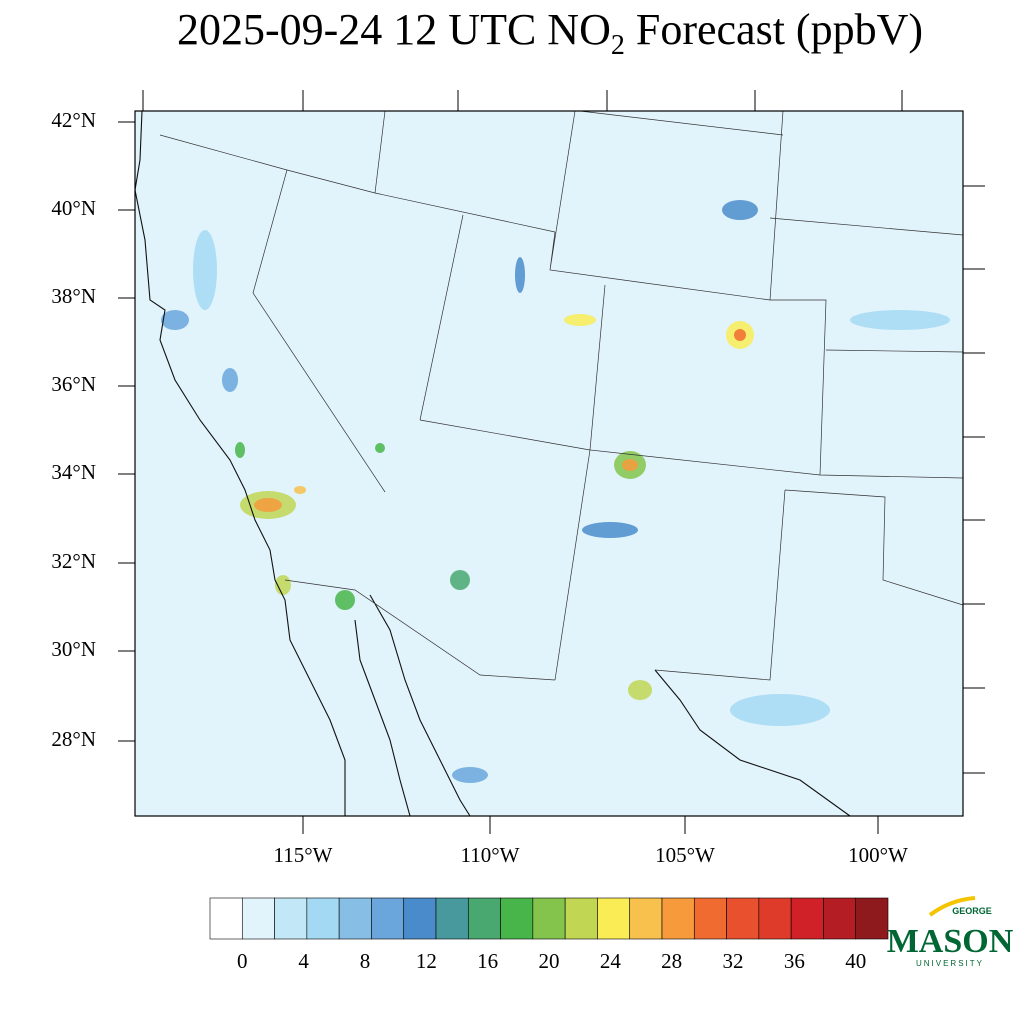 The image size is (1024, 1024). What do you see at coordinates (73, 296) in the screenshot?
I see `lat-label: 38°N` at bounding box center [73, 296].